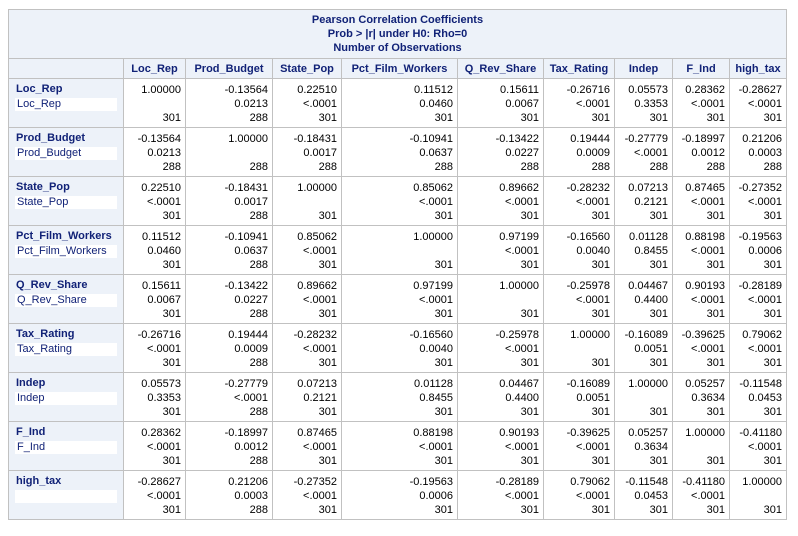 The width and height of the screenshot is (798, 536). I want to click on correlation-cell: -0.27352 <.0001 301, so click(307, 495).